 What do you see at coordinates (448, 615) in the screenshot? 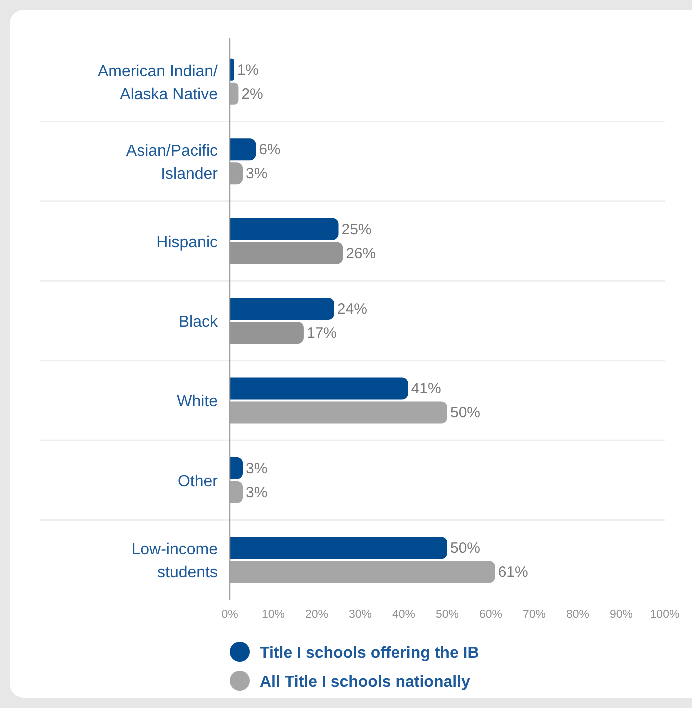
I see `x-tick-label: 50%` at bounding box center [448, 615].